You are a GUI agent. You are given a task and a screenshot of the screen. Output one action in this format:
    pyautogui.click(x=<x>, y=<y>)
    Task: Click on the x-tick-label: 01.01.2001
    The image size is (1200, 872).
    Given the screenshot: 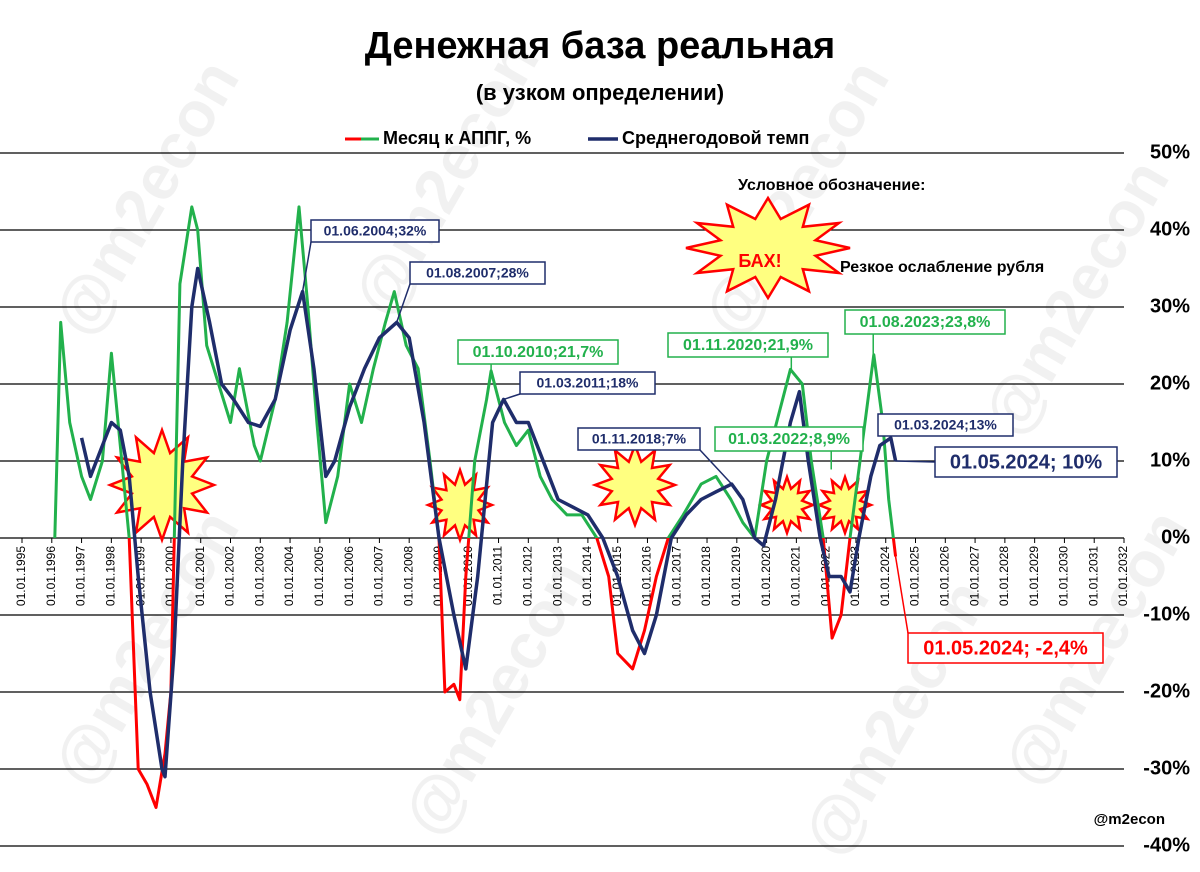 What is the action you would take?
    pyautogui.click(x=200, y=576)
    